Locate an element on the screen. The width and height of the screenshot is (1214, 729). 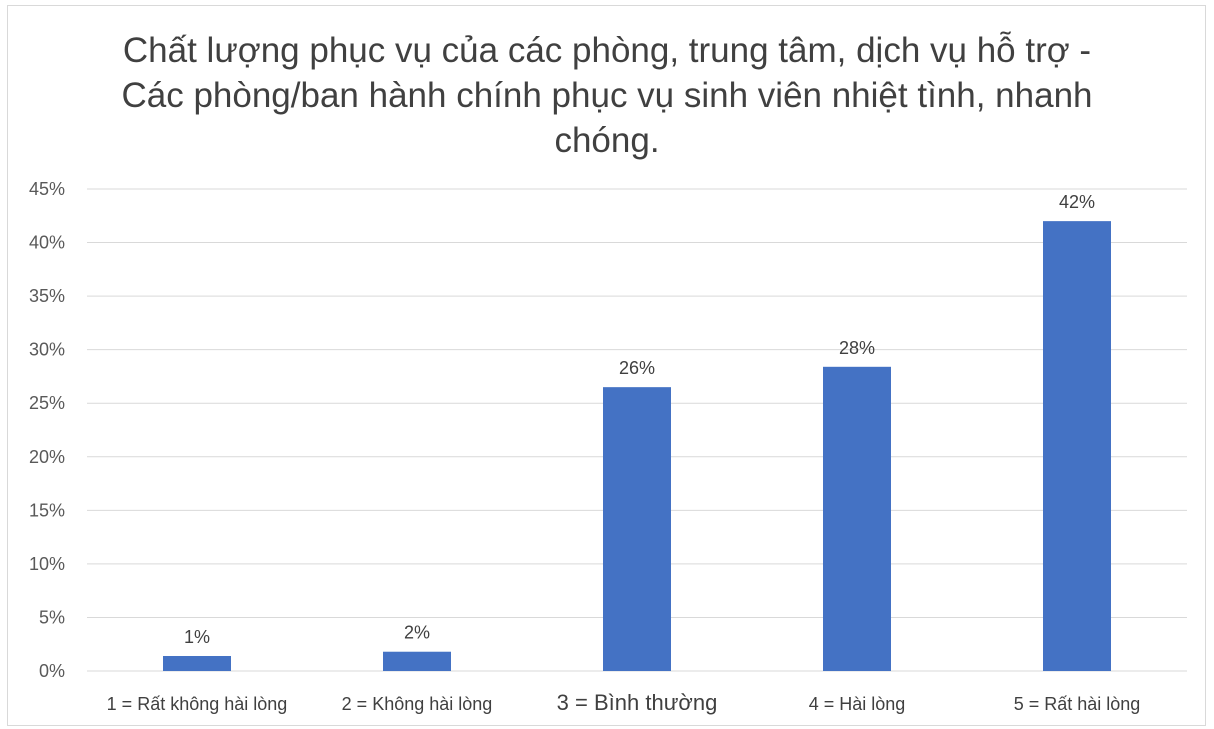
category-label-1: 1 = Rất không hài lòng is located at coordinates (197, 704).